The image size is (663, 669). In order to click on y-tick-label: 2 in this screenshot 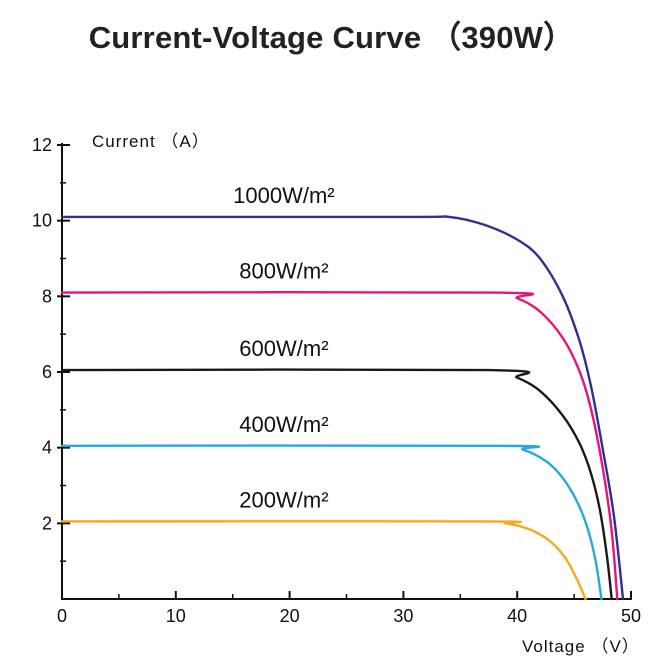, I will do `click(47, 523)`.